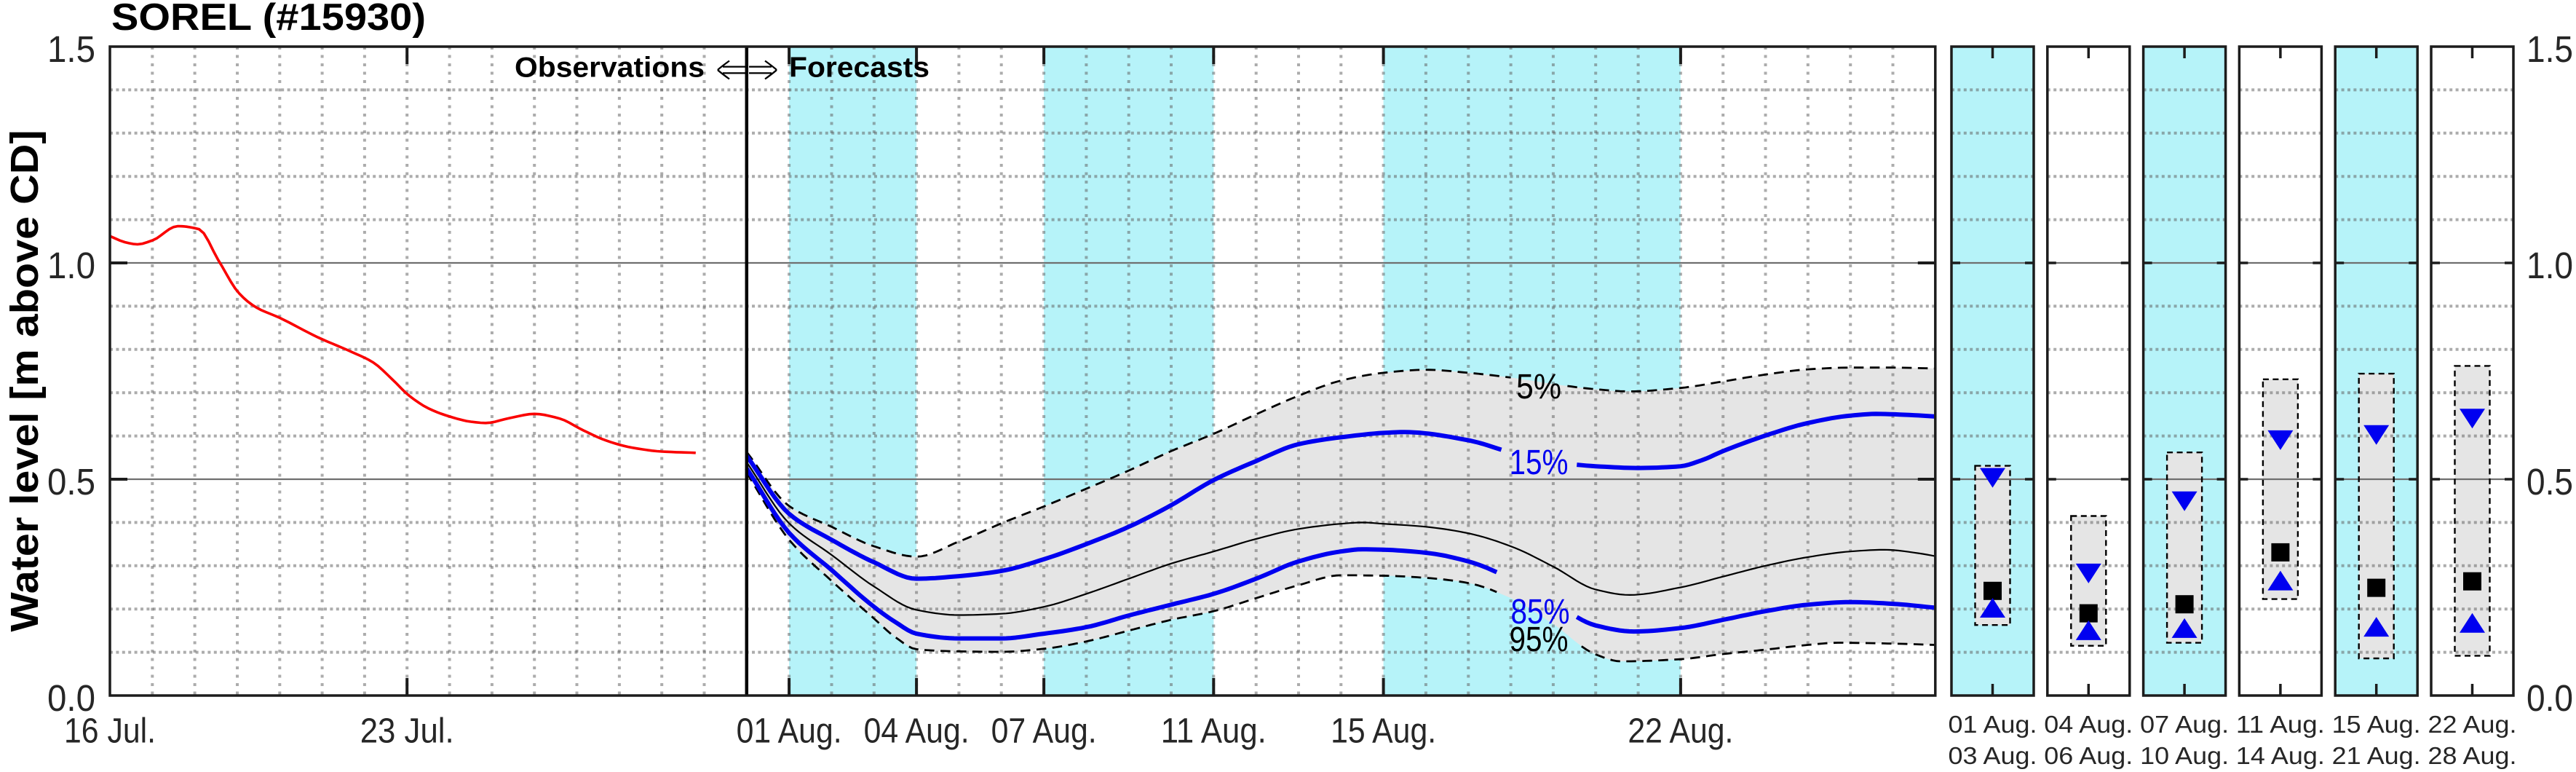  I want to click on svg-text: 03 Aug., so click(1993, 755).